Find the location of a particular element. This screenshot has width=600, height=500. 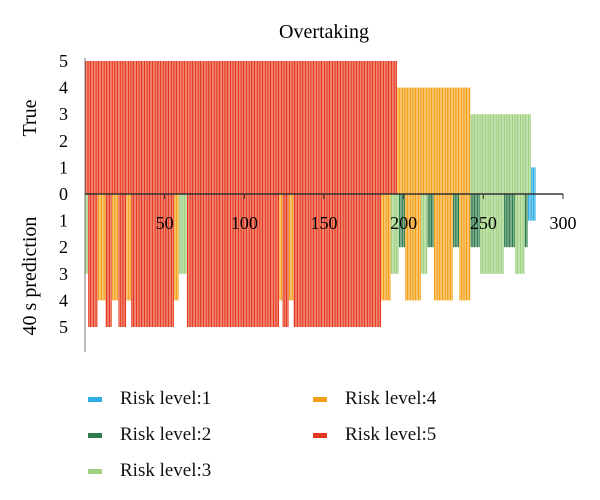

y-tick-label-true-5: 5 is located at coordinates (63, 61).